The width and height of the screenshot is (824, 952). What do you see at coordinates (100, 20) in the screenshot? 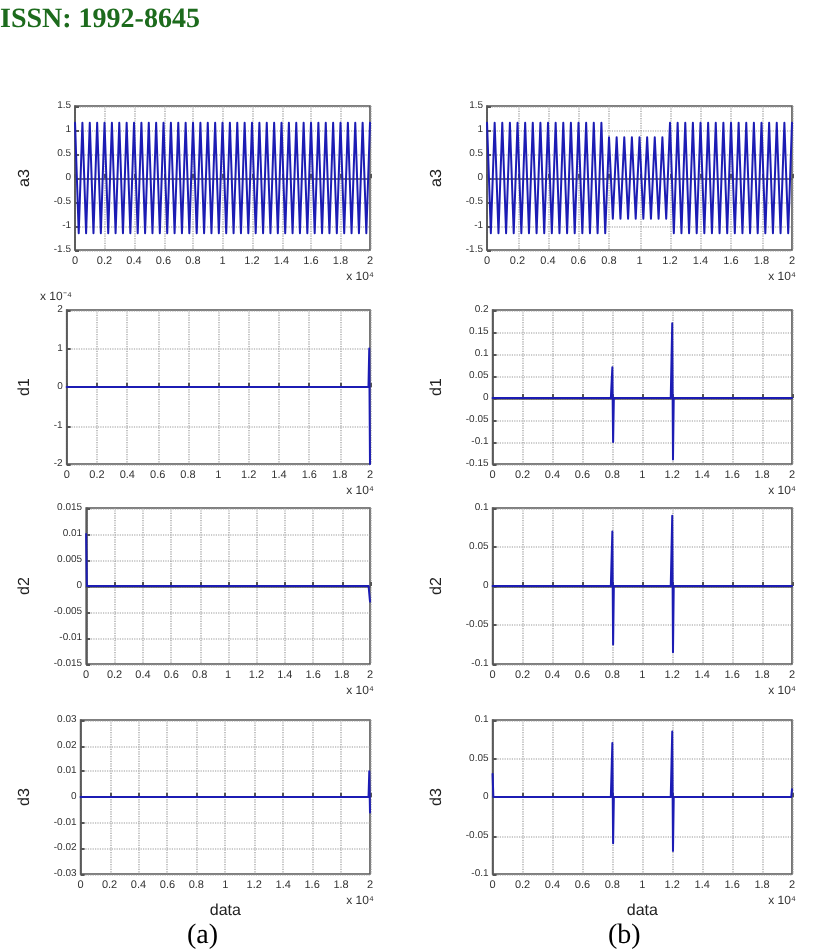
I see `text: ISSN: 1992-8645` at bounding box center [100, 20].